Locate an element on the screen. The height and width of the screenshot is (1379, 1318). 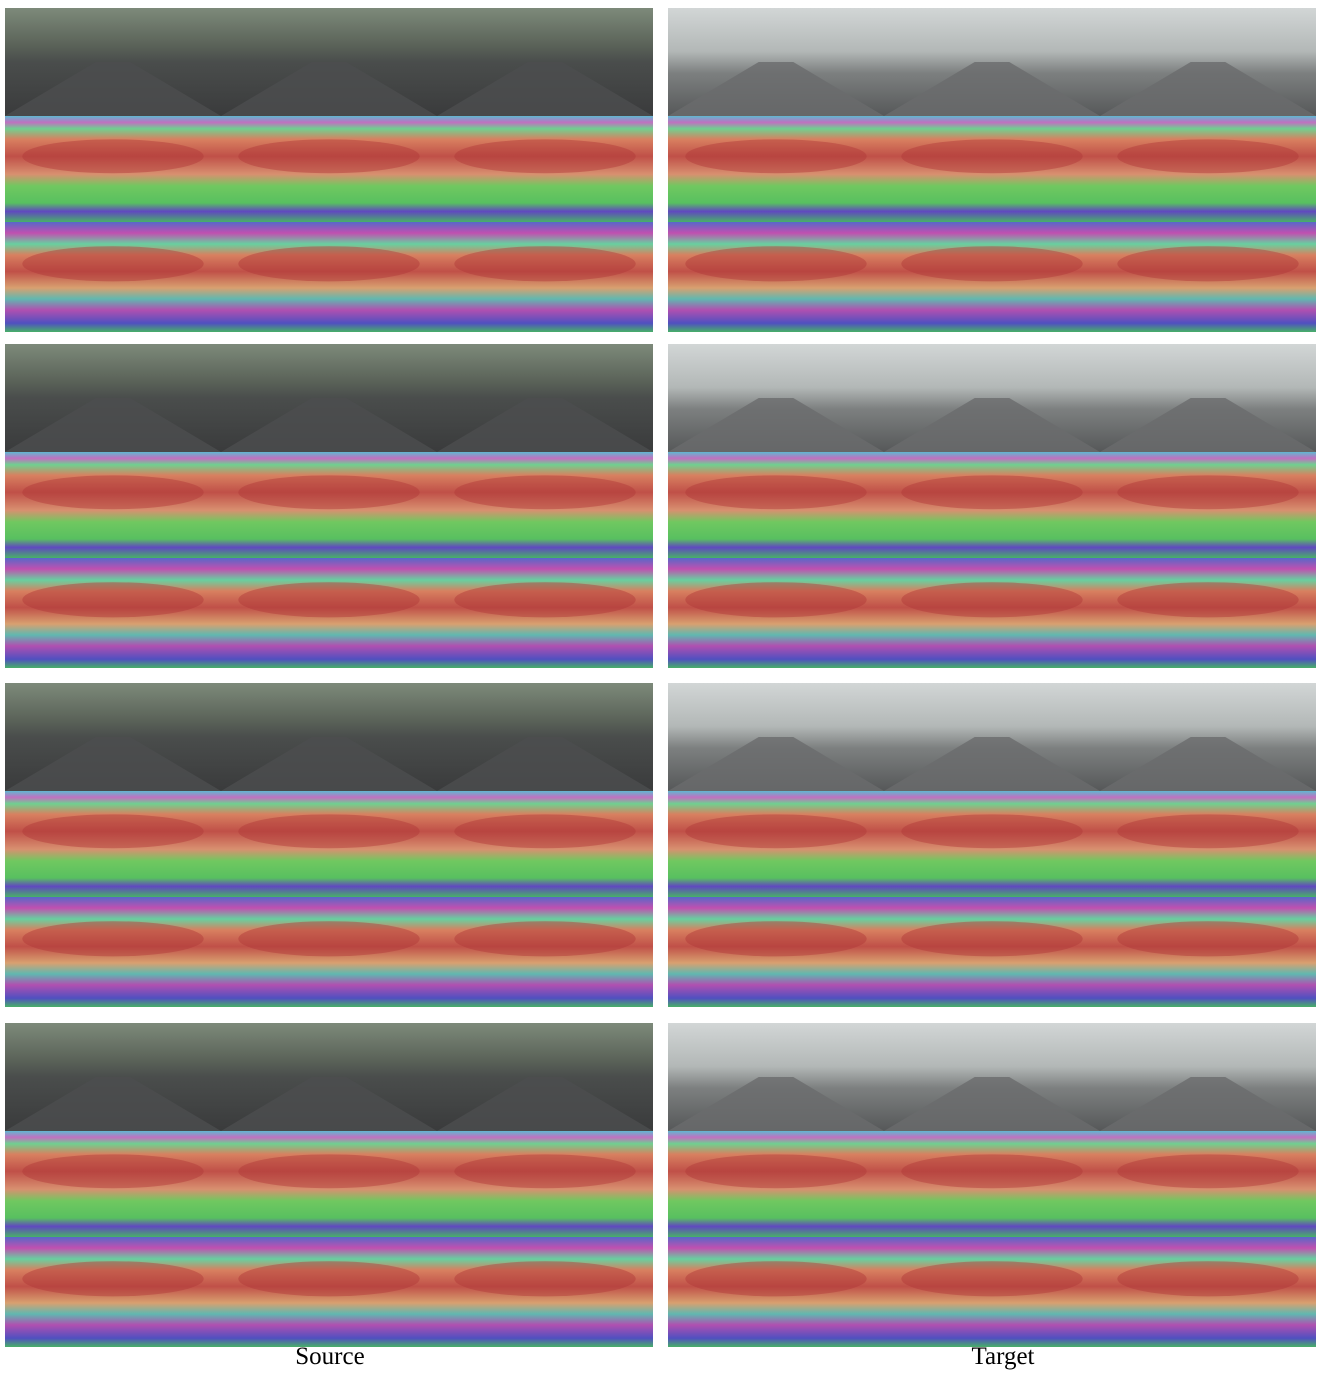
source-caption: Source is located at coordinates (329, 1356).